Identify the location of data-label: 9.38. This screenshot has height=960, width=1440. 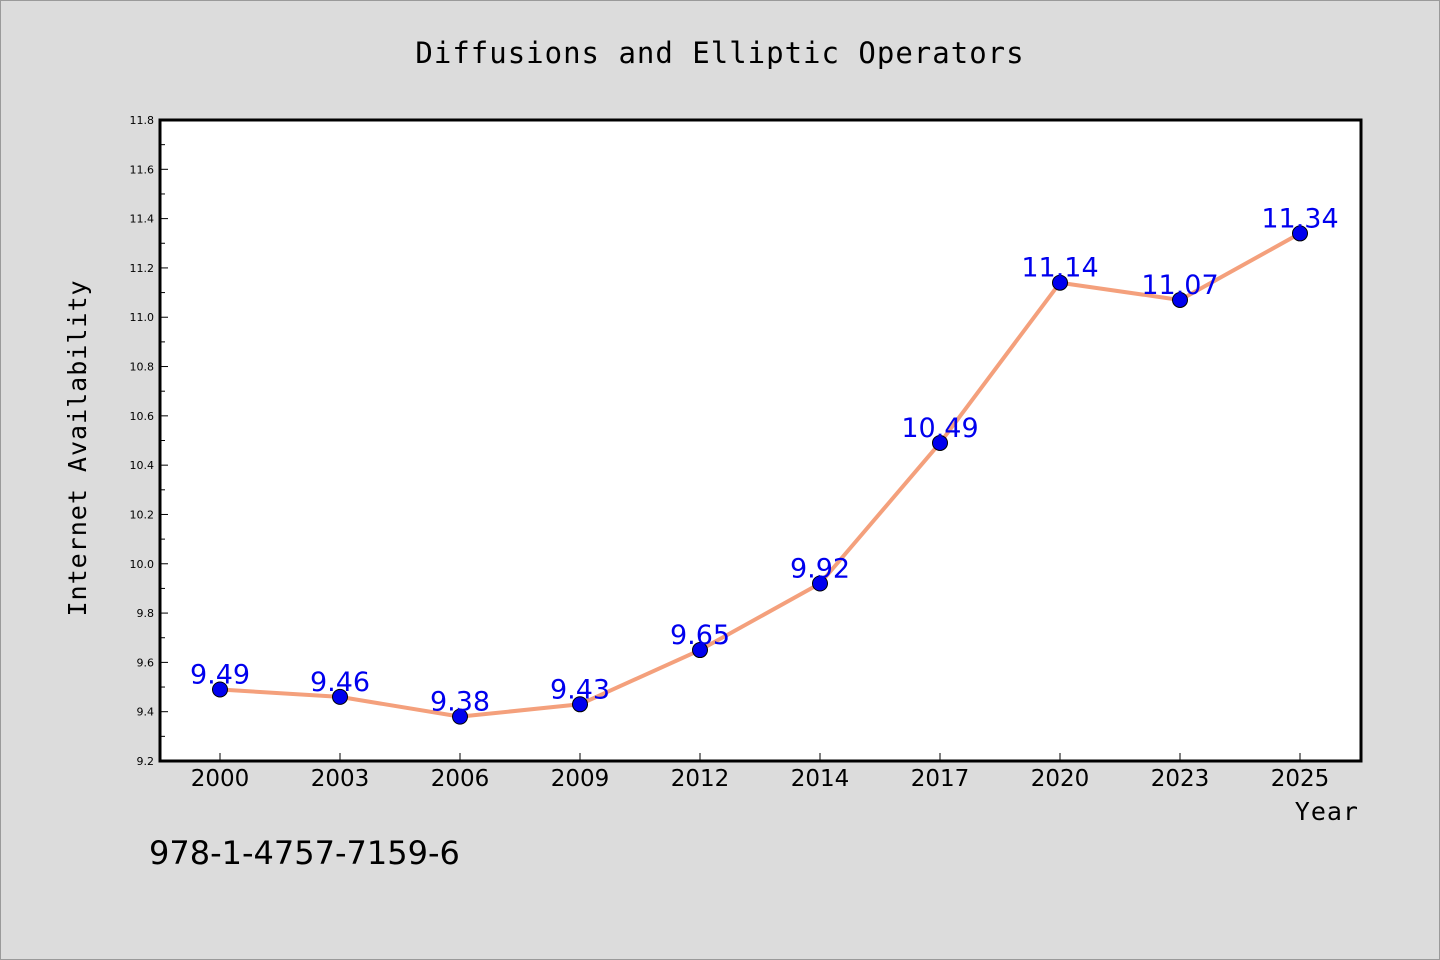
(460, 702).